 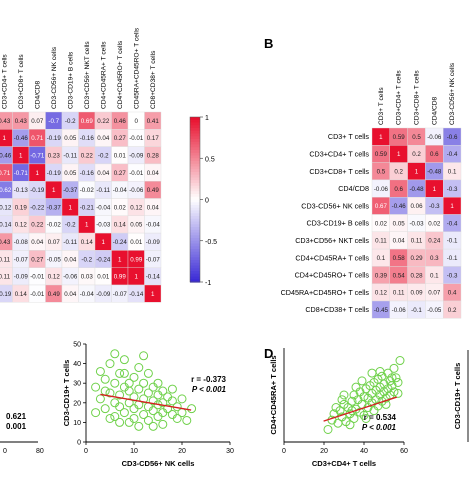 I want to click on heatmap-b-cell-label: -0.48, so click(x=416, y=189).